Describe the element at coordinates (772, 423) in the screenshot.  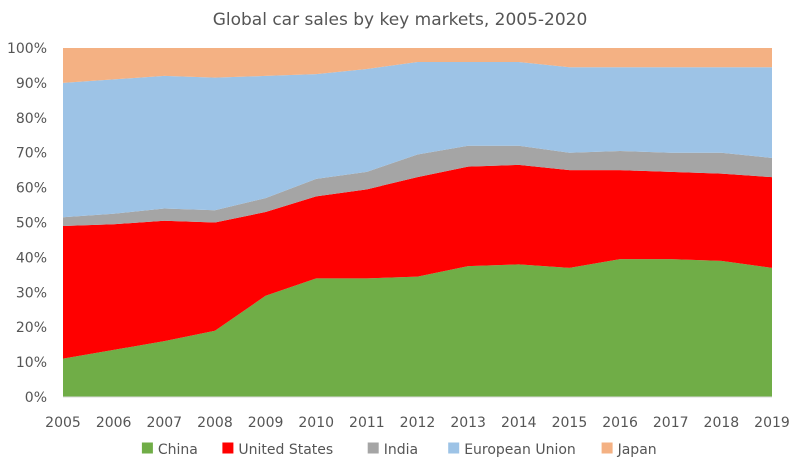
I see `x-tick-label: 2019` at that location.